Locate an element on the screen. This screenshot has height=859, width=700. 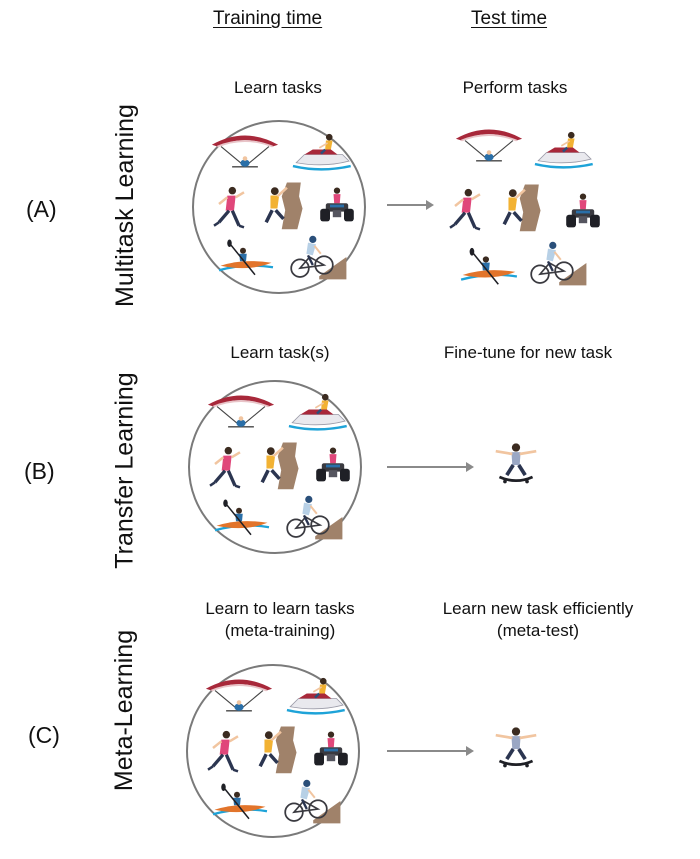
train-caption-a: Learn tasks is located at coordinates (278, 87).